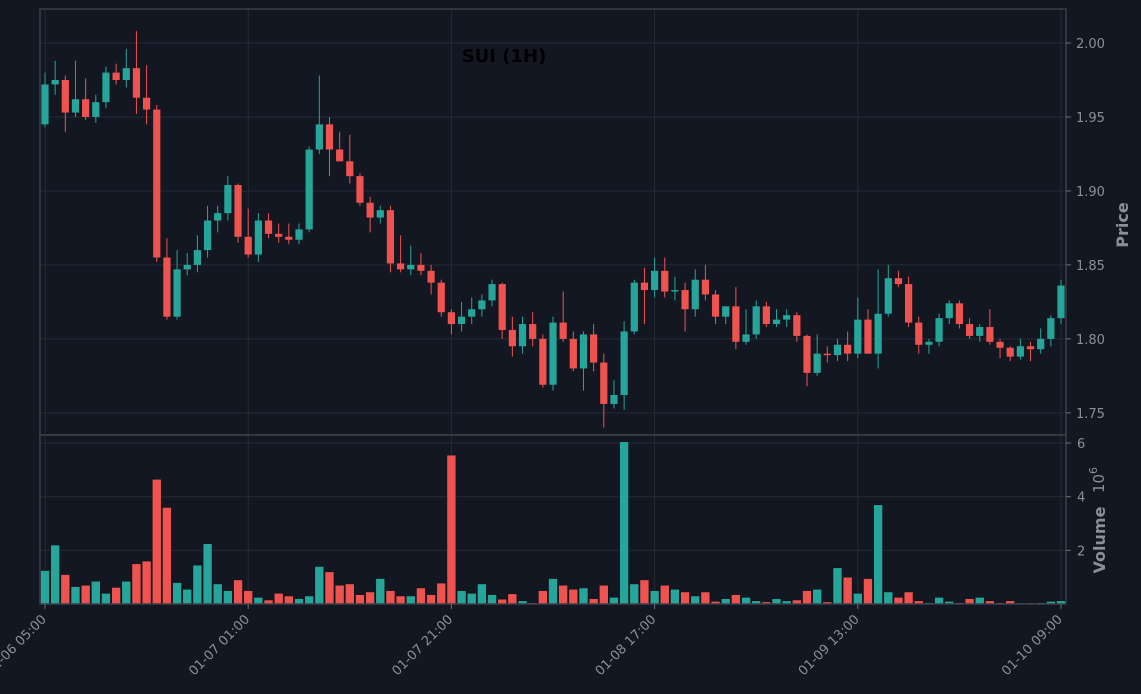  Describe the element at coordinates (1081, 444) in the screenshot. I see `volume-tick-label: 6` at that location.